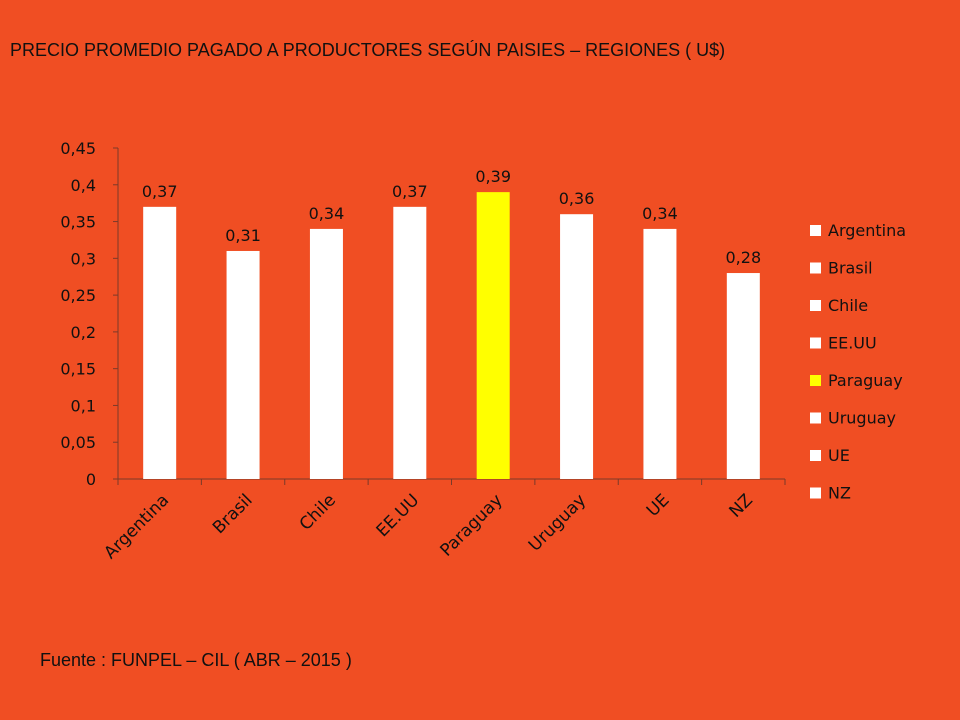  What do you see at coordinates (862, 418) in the screenshot?
I see `legend-label: Uruguay` at bounding box center [862, 418].